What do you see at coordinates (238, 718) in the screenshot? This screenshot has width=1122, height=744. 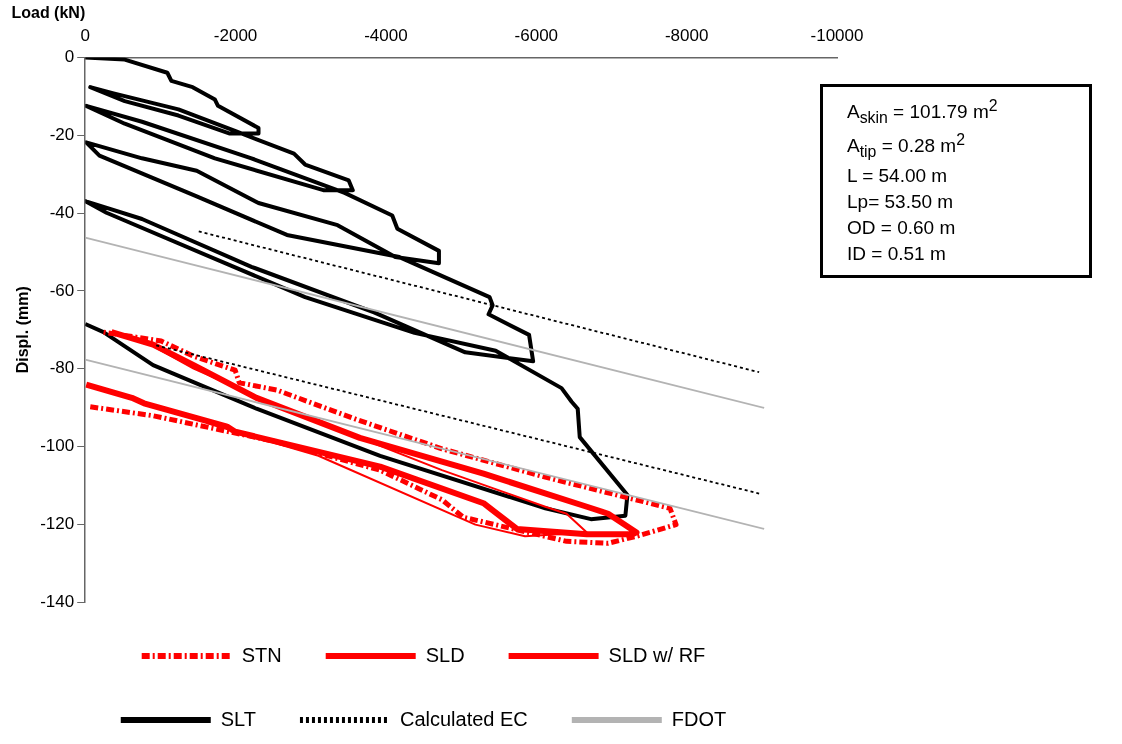 I see `legend-label: SLT` at bounding box center [238, 718].